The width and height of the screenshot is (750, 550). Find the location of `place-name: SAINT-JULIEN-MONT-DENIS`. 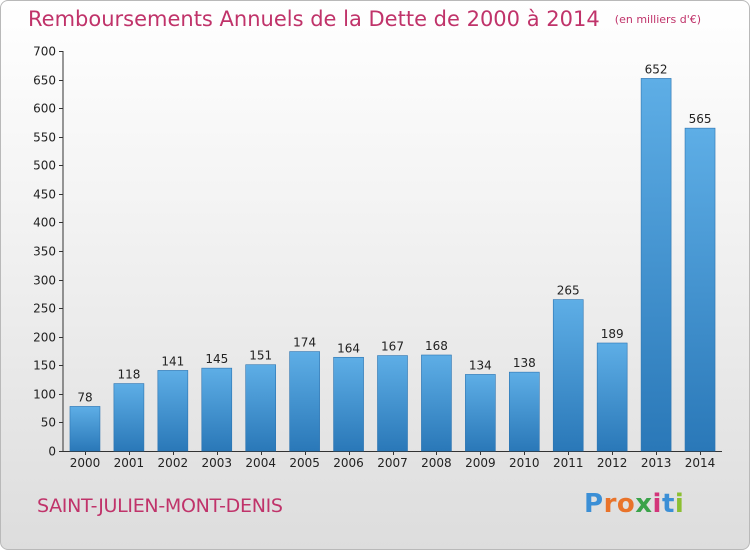

place-name: SAINT-JULIEN-MONT-DENIS is located at coordinates (160, 506).